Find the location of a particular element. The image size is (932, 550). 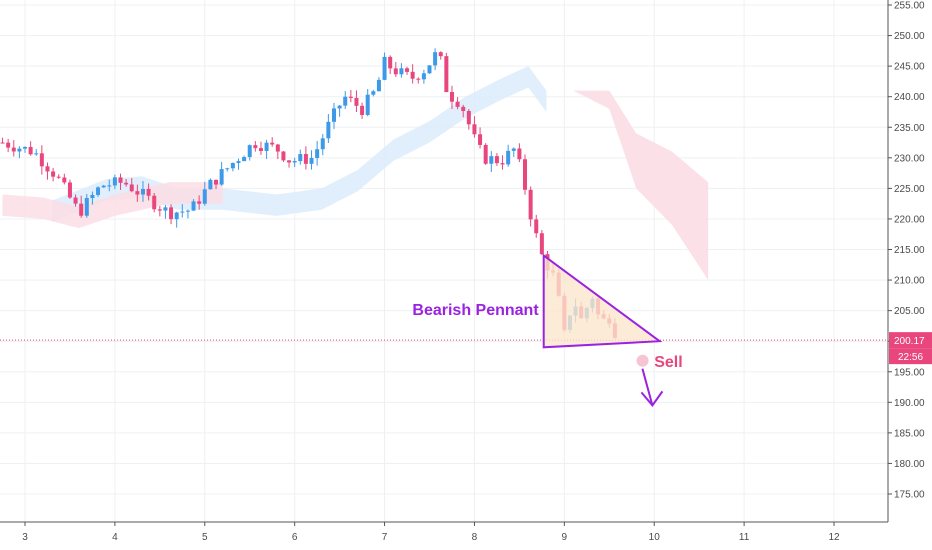

countdown-value: 22:56 is located at coordinates (910, 357).